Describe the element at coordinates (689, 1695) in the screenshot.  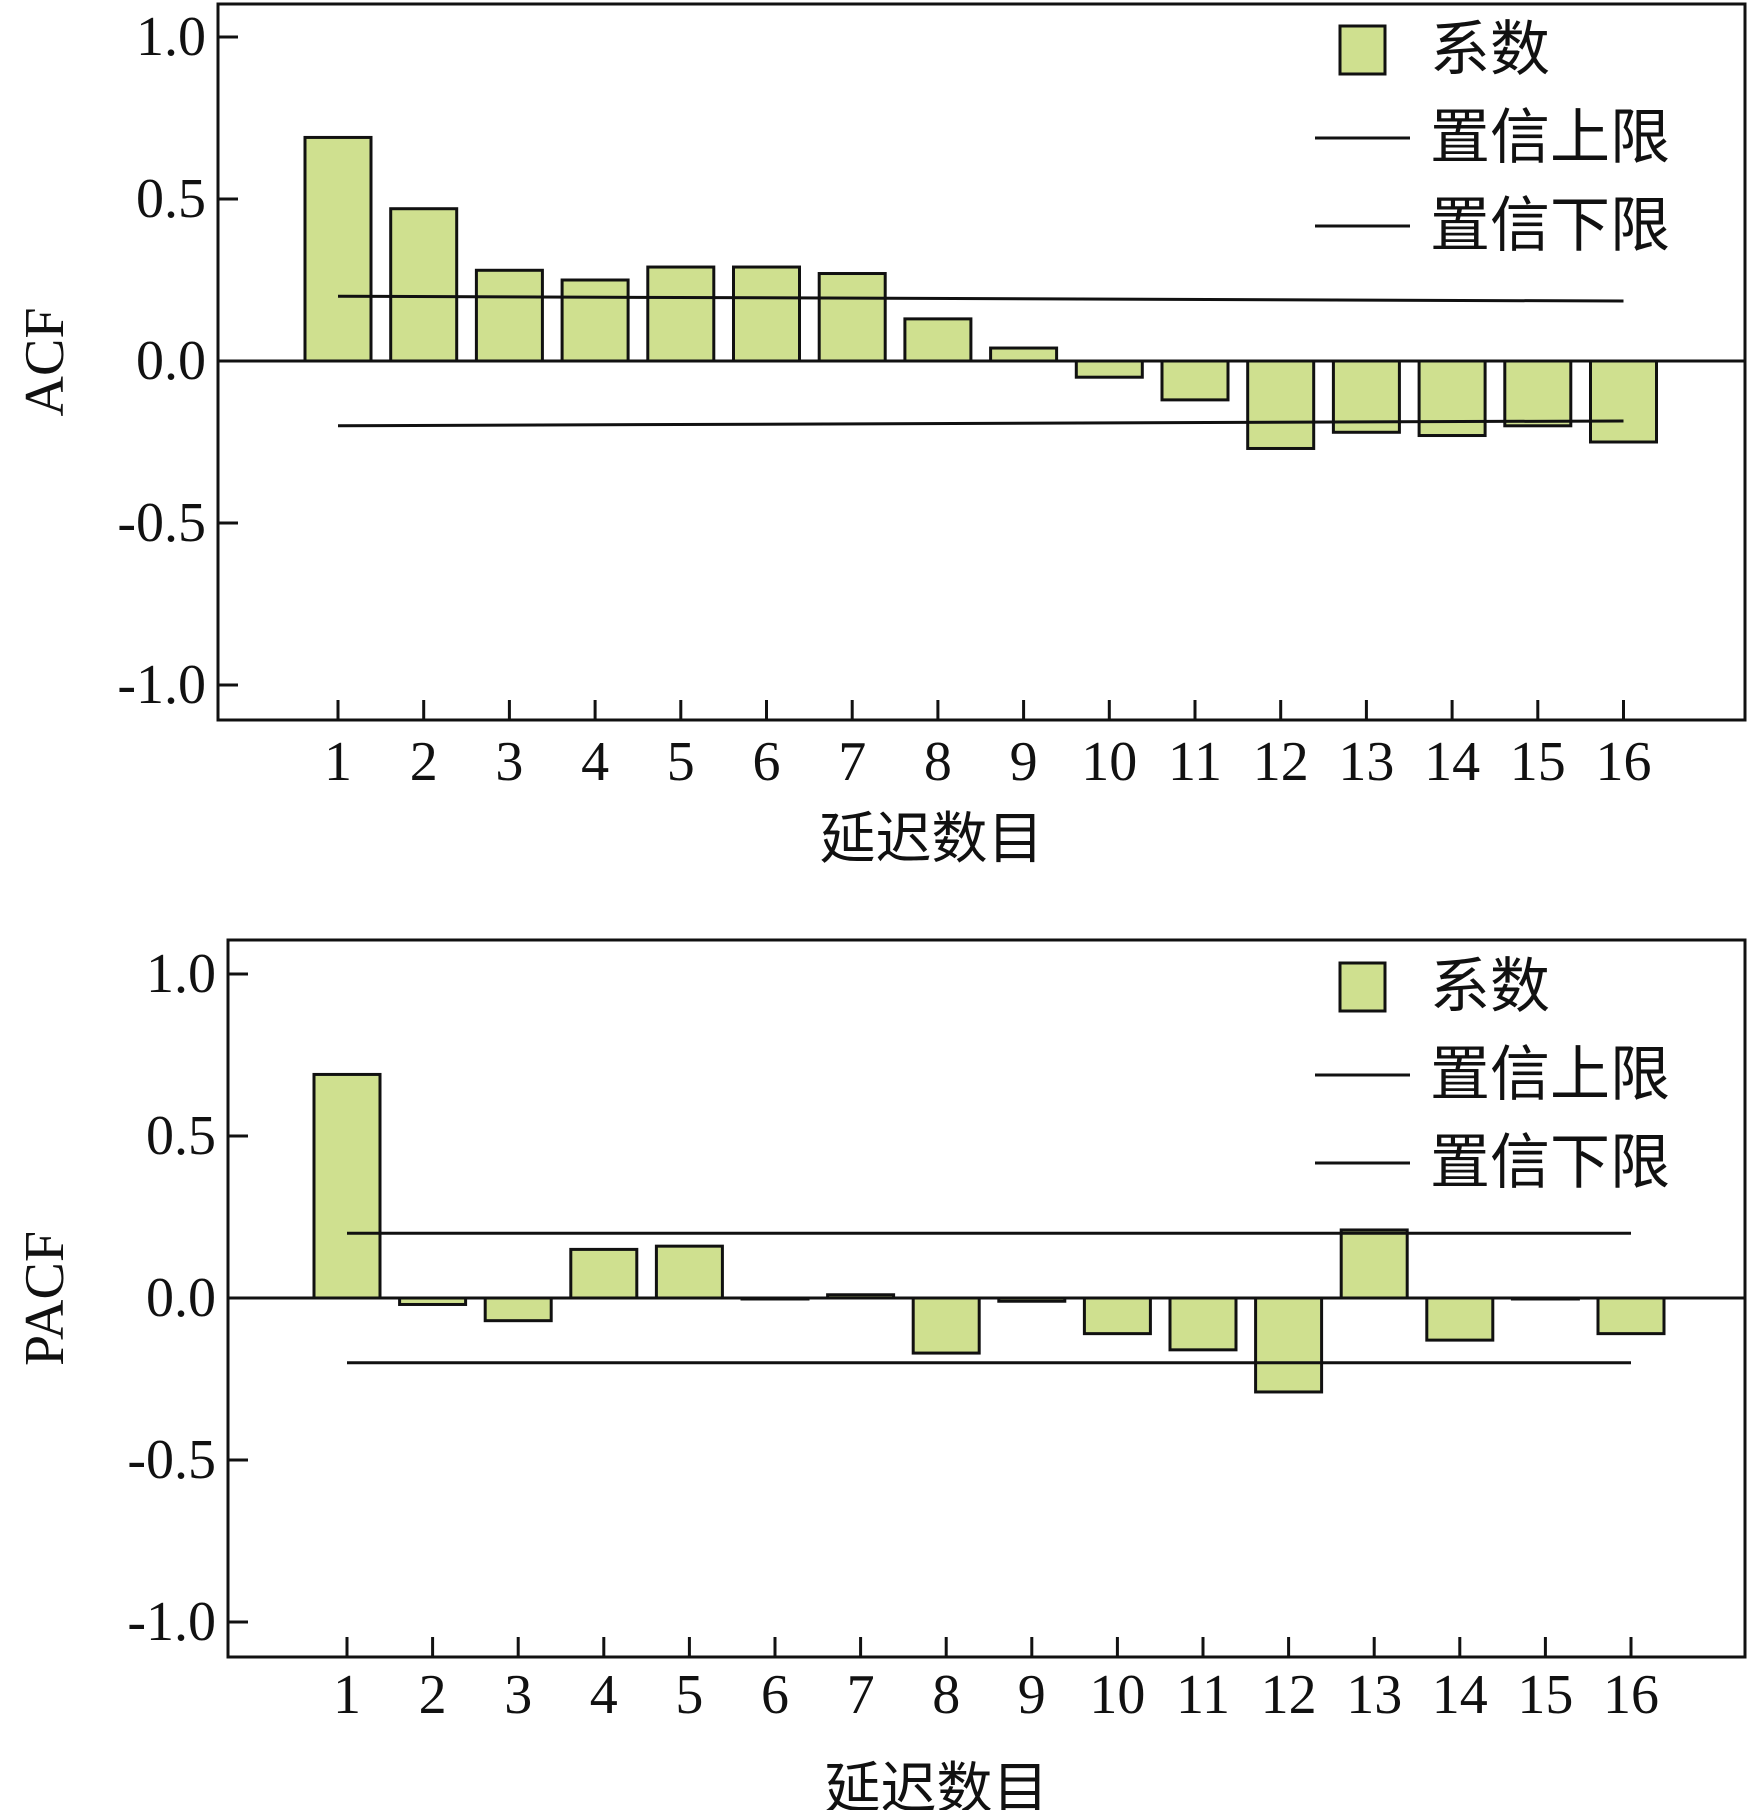
I see `panel2-pacf-x-tick-label: 5` at that location.